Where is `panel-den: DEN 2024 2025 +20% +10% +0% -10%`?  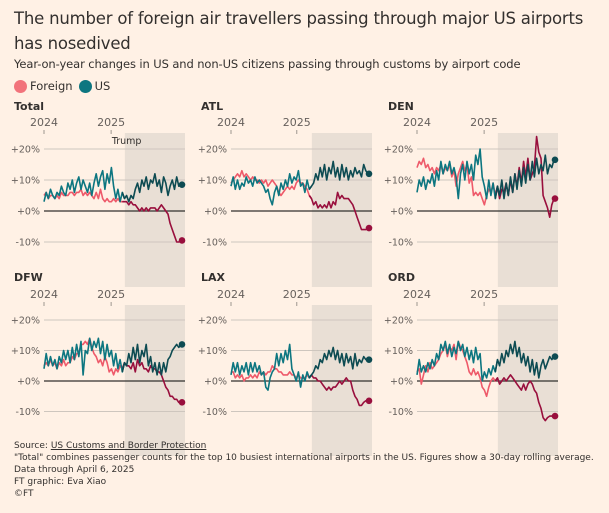 panel-den: DEN 2024 2025 +20% +10% +0% -10% is located at coordinates (471, 193).